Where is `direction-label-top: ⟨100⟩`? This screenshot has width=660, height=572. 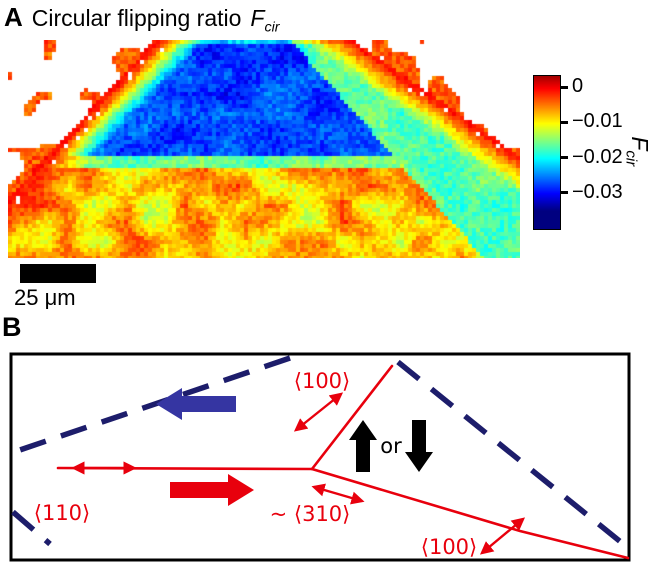
direction-label-top: ⟨100⟩ is located at coordinates (322, 381).